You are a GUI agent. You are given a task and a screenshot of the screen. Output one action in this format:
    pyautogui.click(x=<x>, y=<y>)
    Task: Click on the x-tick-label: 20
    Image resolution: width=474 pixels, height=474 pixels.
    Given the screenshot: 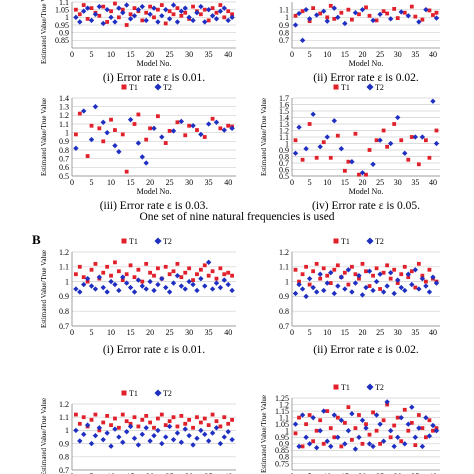 What is the action you would take?
    pyautogui.click(x=150, y=332)
    